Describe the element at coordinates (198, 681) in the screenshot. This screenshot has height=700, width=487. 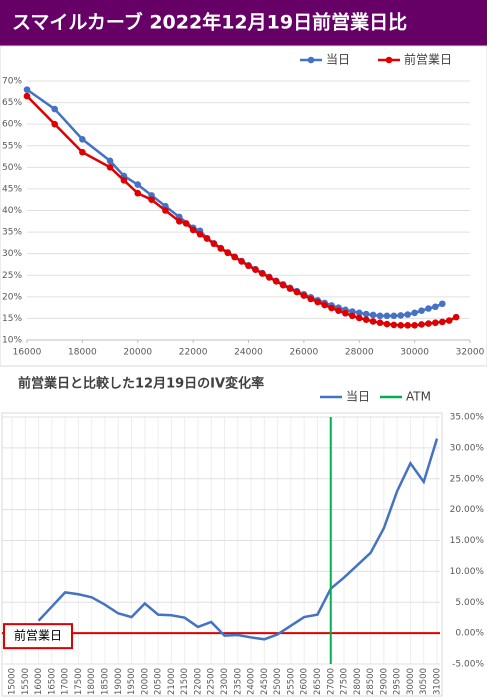
I see `x-tick-label: 22000` at that location.